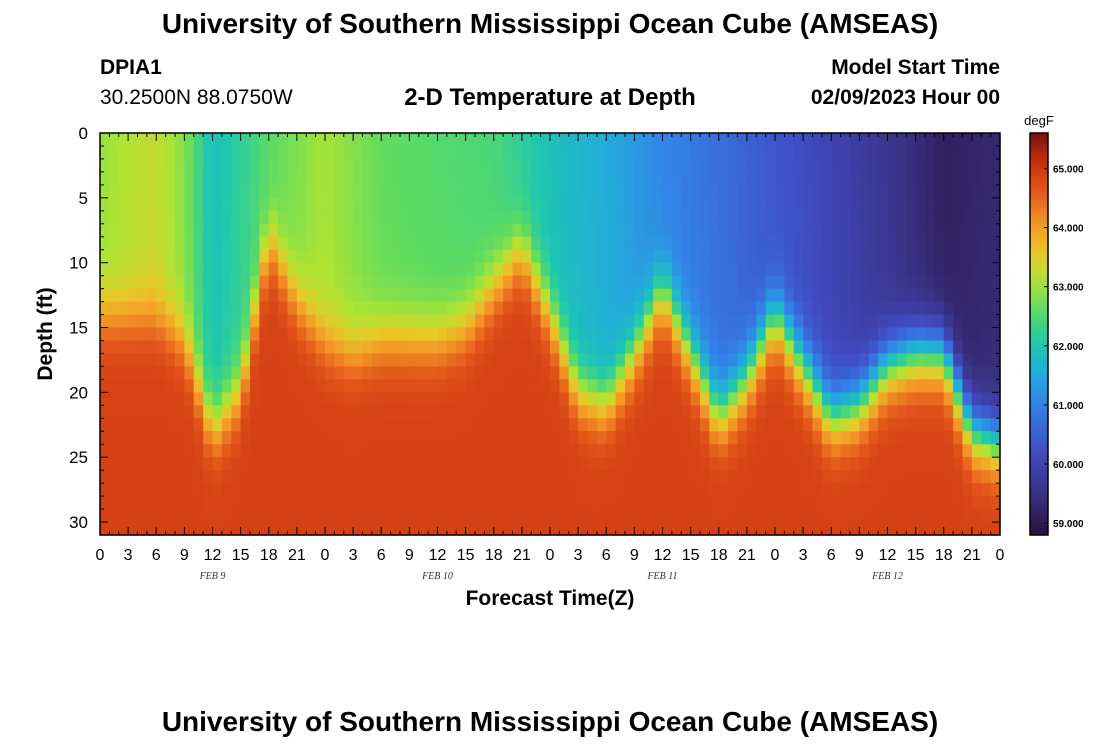 This screenshot has height=750, width=1100. Describe the element at coordinates (550, 598) in the screenshot. I see `x-axis-label: Forecast Time(Z)` at that location.